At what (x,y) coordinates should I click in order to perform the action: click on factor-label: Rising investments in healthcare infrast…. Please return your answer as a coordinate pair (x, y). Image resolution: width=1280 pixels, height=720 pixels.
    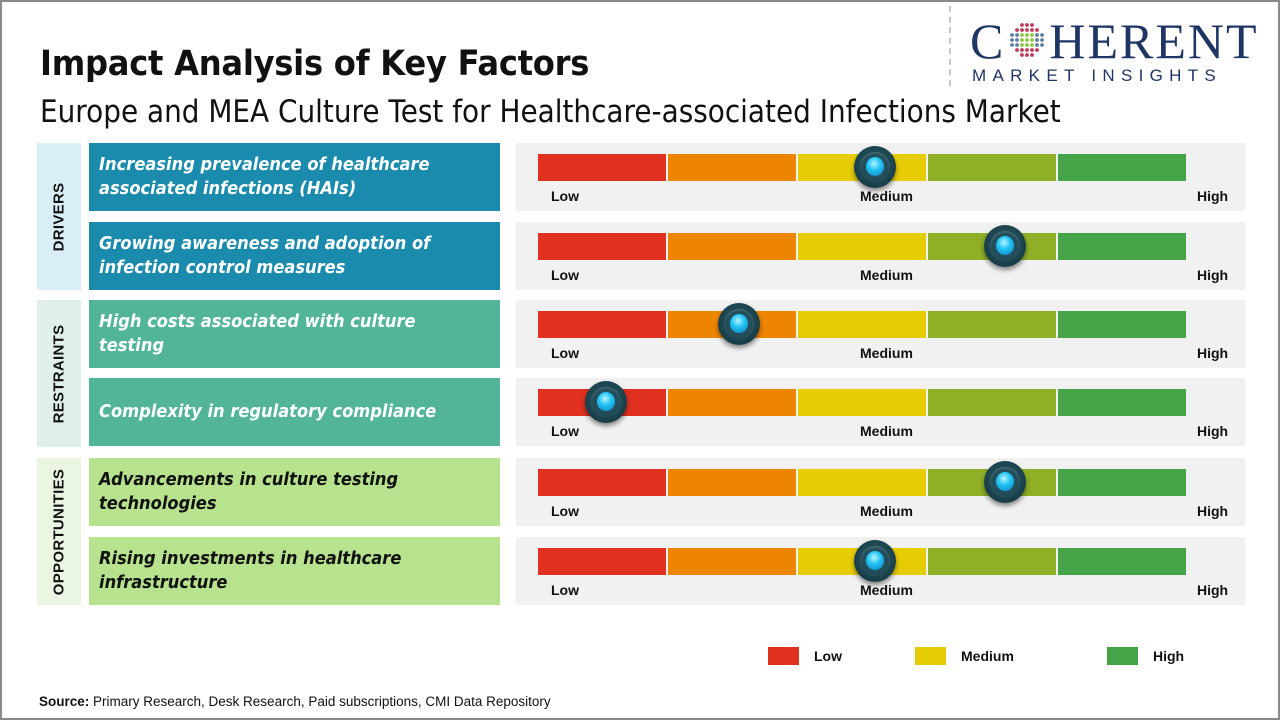
    Looking at the image, I should click on (250, 571).